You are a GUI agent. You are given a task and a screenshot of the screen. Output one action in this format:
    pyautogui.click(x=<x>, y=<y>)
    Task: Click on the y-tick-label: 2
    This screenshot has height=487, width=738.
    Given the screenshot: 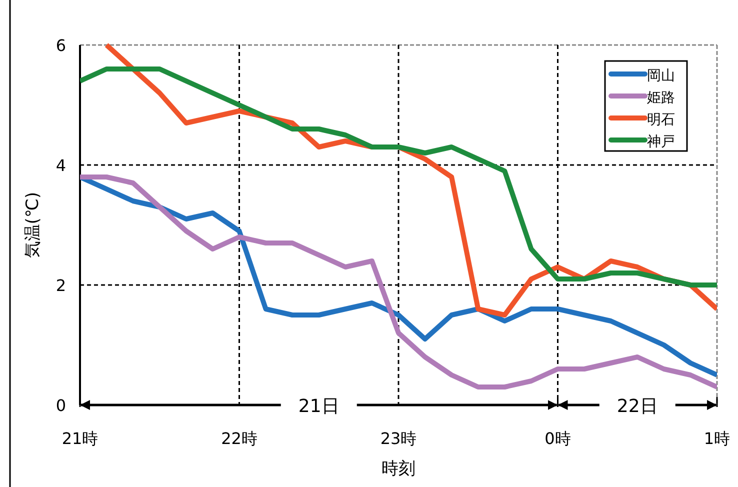 What is the action you would take?
    pyautogui.click(x=61, y=285)
    